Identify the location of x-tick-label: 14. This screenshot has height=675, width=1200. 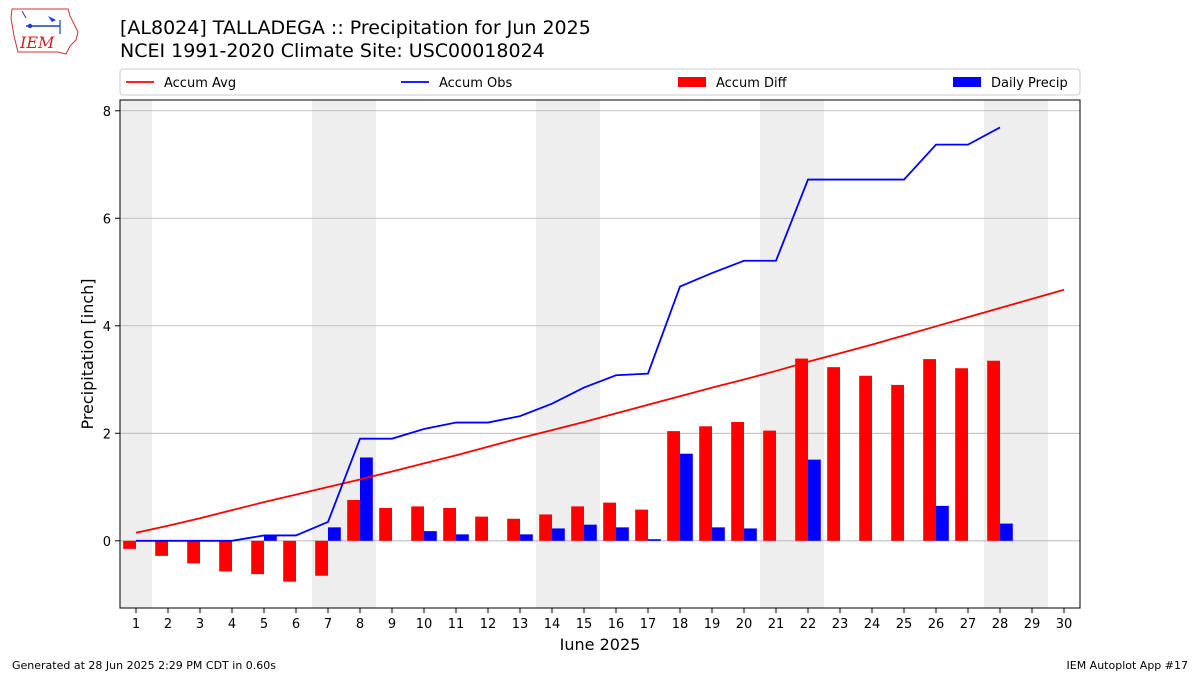
(552, 624).